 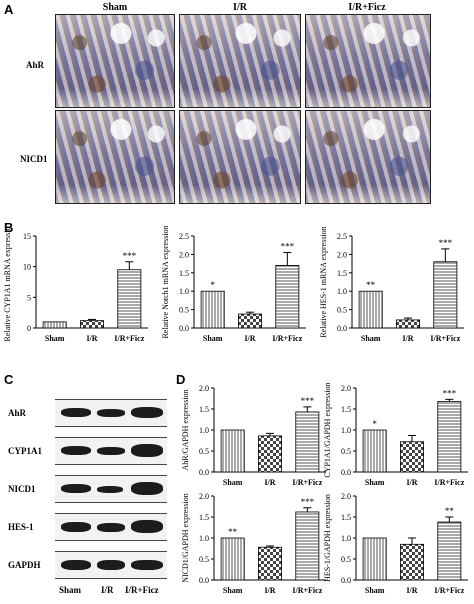 I want to click on blot-lane-sham: Sham, so click(x=70, y=590).